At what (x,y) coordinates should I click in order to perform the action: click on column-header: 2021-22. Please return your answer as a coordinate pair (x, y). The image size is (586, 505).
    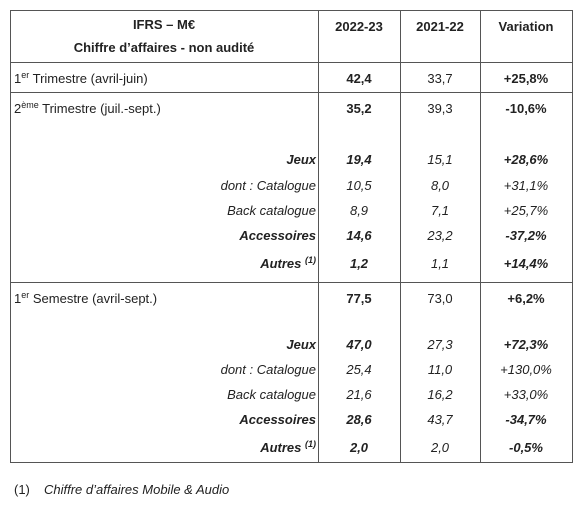
    Looking at the image, I should click on (440, 26).